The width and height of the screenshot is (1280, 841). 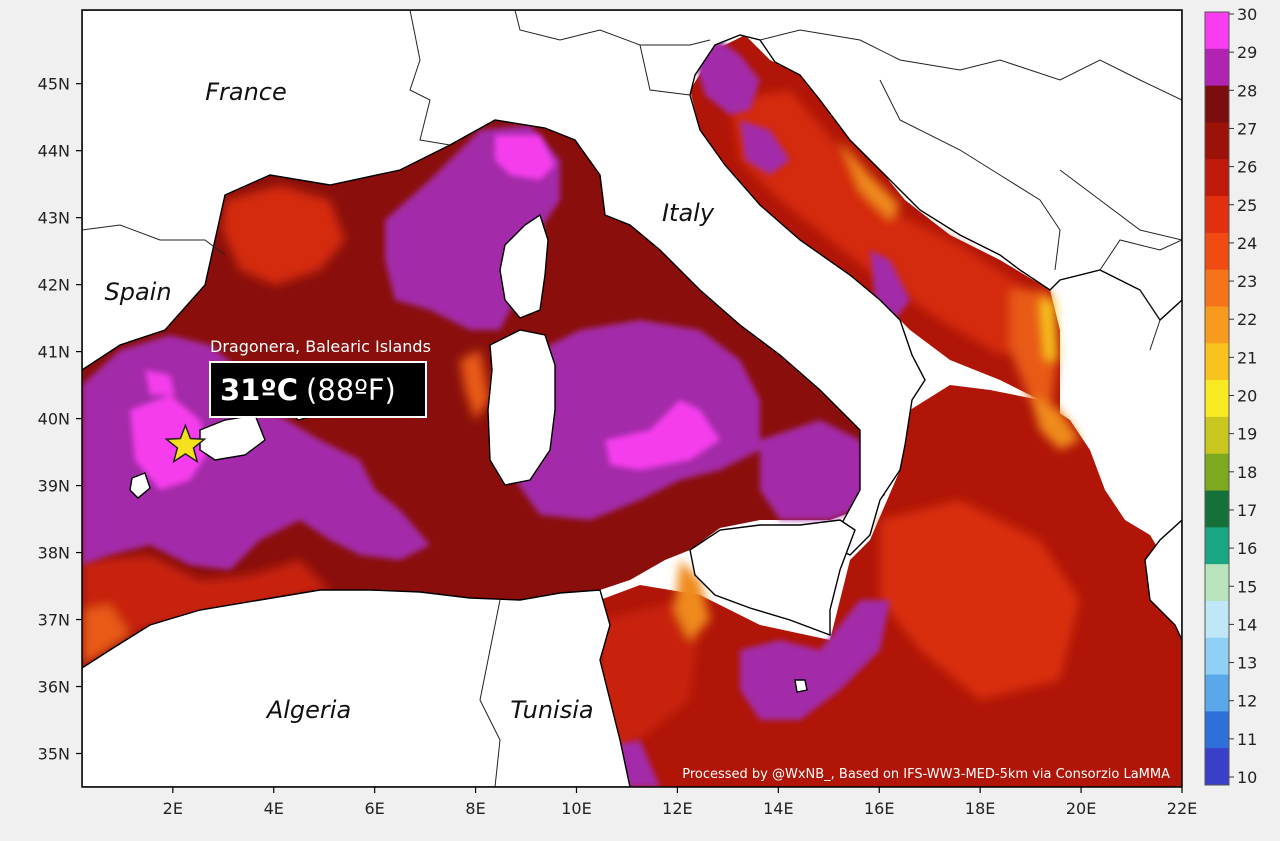 I want to click on lon-tick-label: 14E, so click(x=778, y=808).